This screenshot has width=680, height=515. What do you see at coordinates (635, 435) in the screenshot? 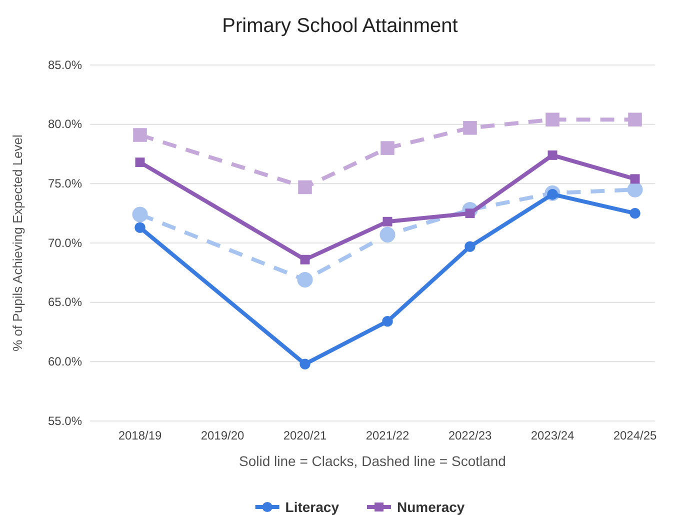
I see `x-tick-label: 2024/25` at bounding box center [635, 435].